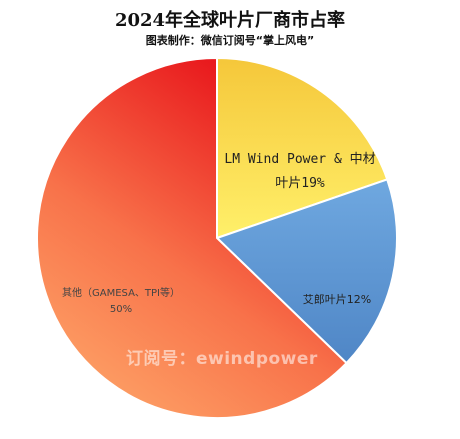 Image resolution: width=460 pixels, height=439 pixels. Describe the element at coordinates (300, 183) in the screenshot. I see `slice-lm-wind-power-label: 叶片19%` at that location.